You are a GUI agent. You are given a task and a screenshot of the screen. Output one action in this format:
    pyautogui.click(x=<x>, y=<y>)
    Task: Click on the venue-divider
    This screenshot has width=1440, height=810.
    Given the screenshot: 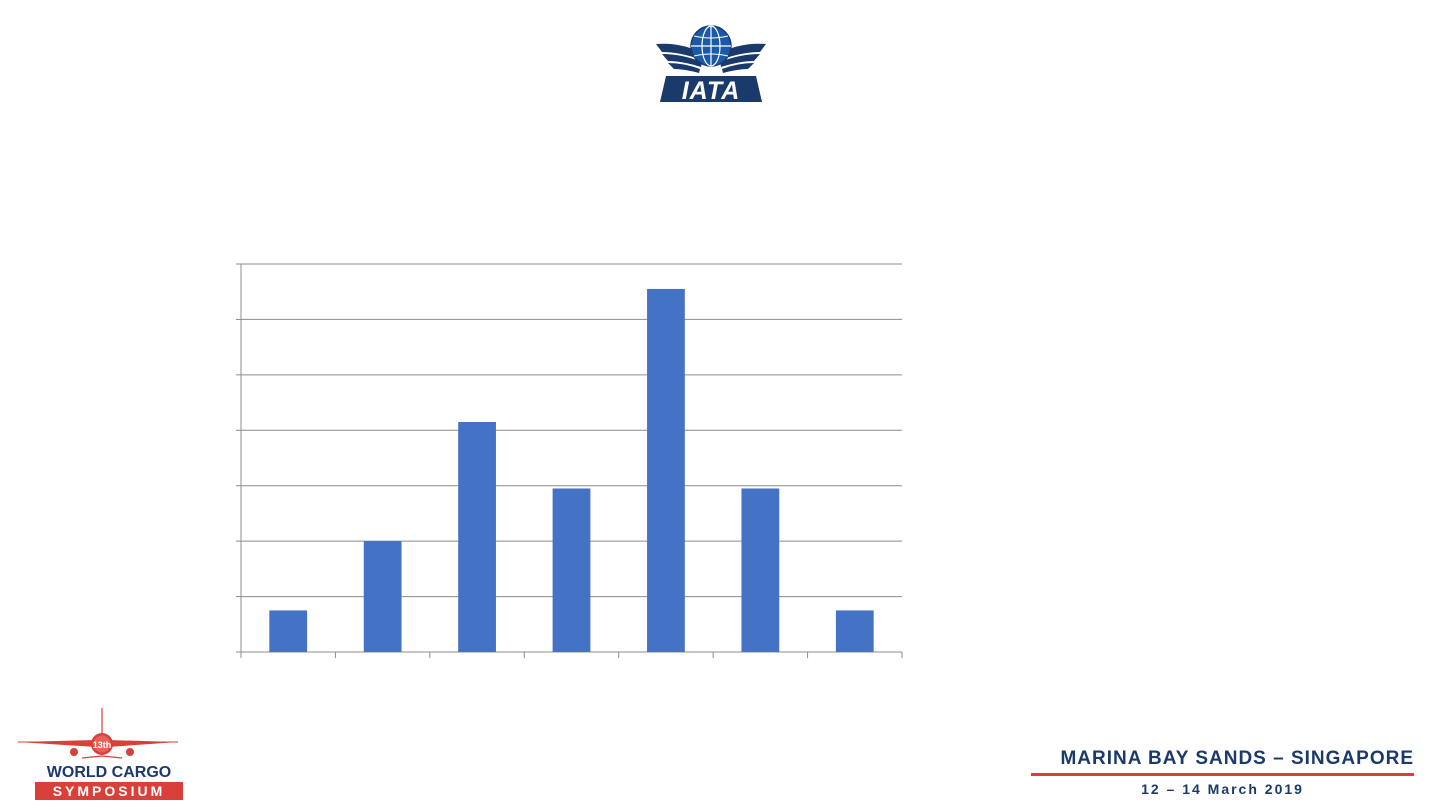 What is the action you would take?
    pyautogui.click(x=1222, y=774)
    